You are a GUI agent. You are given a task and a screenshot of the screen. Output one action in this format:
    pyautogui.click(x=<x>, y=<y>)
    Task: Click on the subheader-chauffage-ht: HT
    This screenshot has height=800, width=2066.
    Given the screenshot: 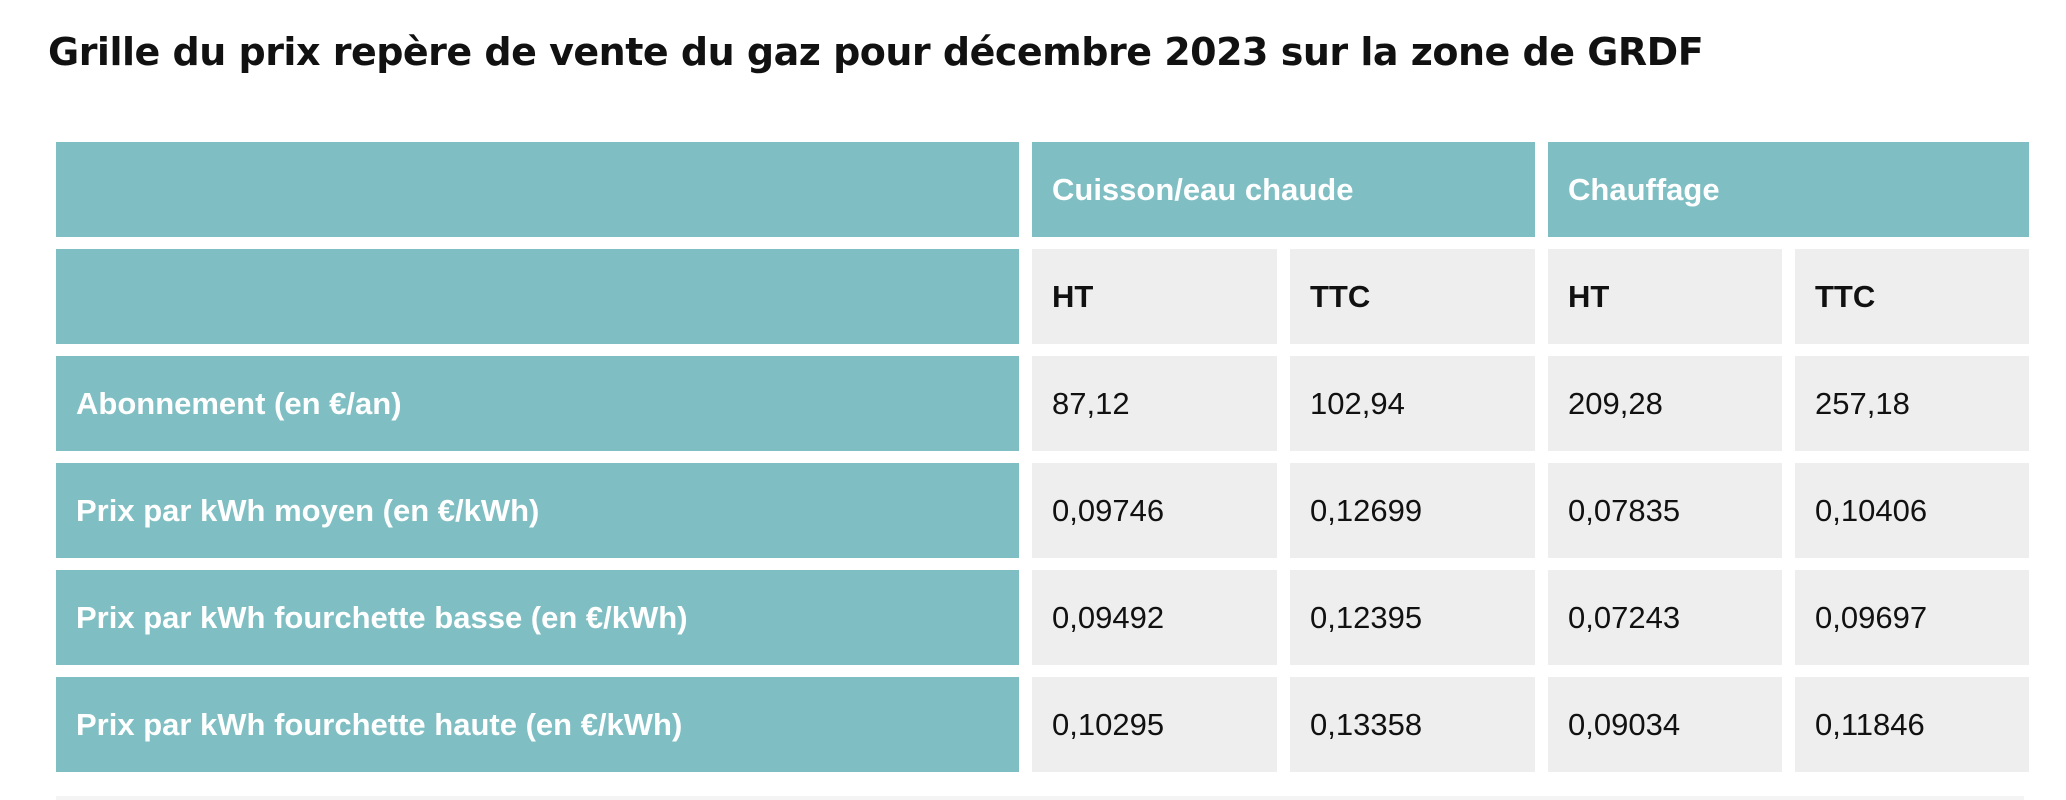 What is the action you would take?
    pyautogui.click(x=1665, y=296)
    